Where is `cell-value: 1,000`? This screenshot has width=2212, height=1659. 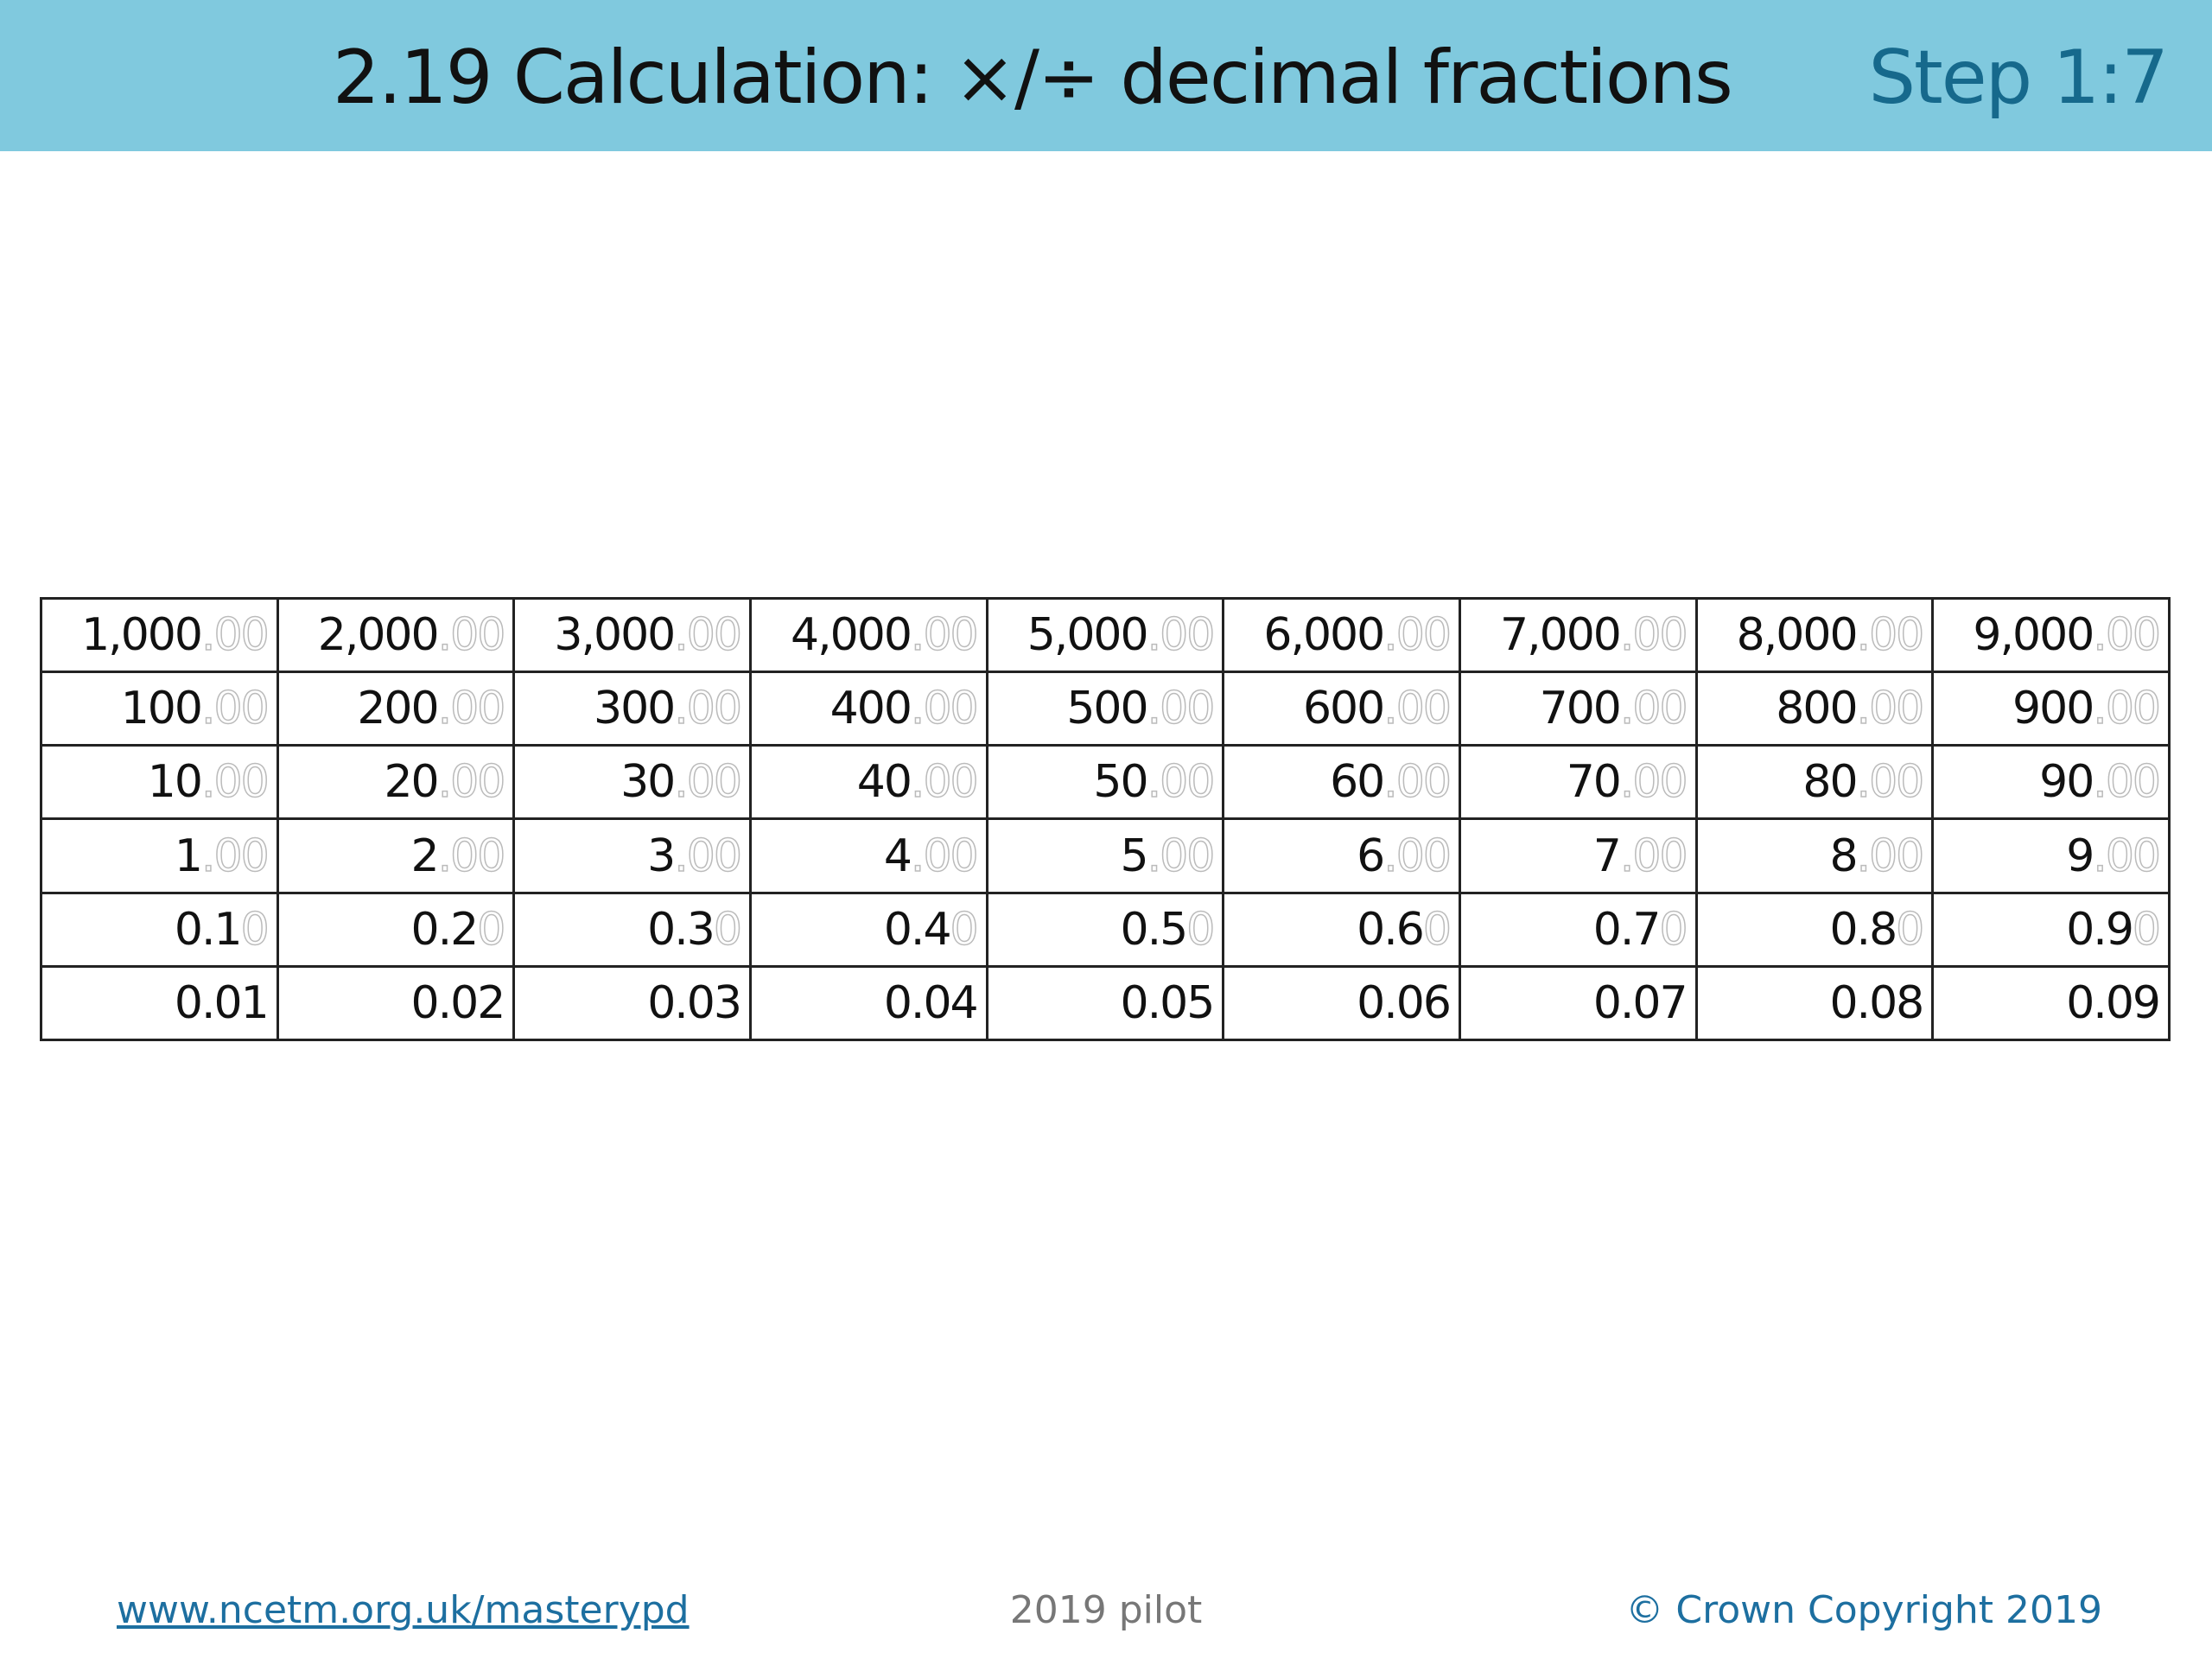 cell-value: 1,000 is located at coordinates (142, 635).